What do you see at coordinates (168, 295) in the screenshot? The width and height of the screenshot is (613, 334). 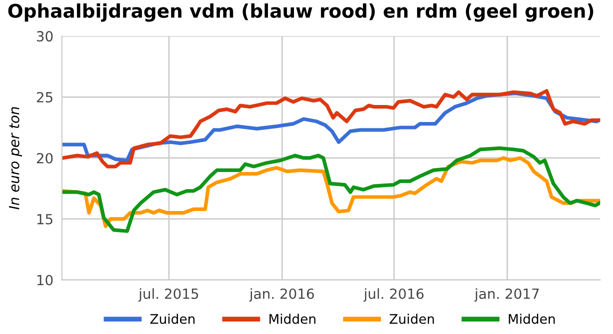 I see `x-tick-label: jul. 2015` at bounding box center [168, 295].